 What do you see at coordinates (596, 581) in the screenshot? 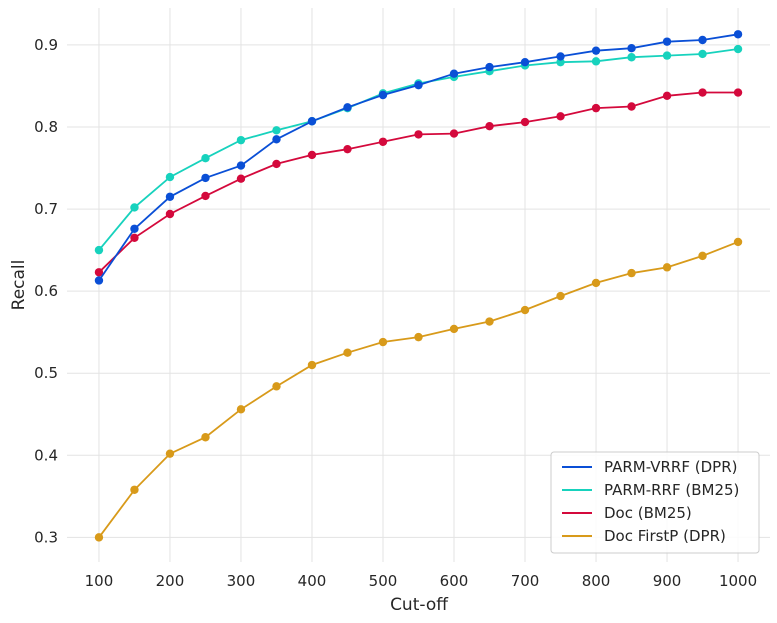
I see `x-tick-label: 800` at bounding box center [596, 581].